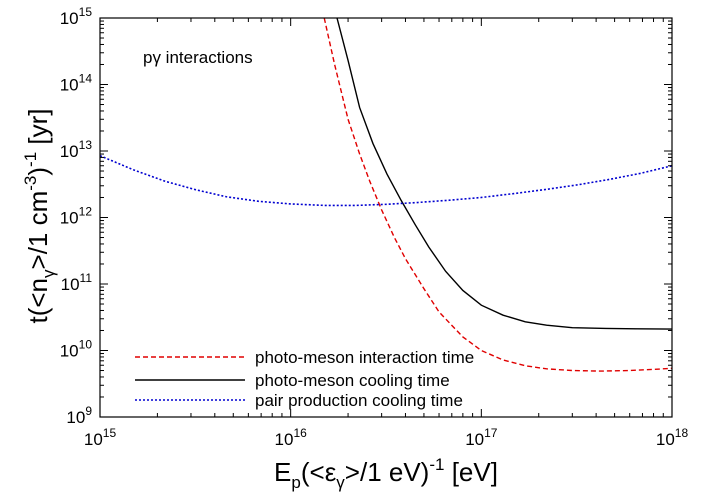 This screenshot has width=712, height=498. I want to click on x-tick-label: 1015, so click(100, 437).